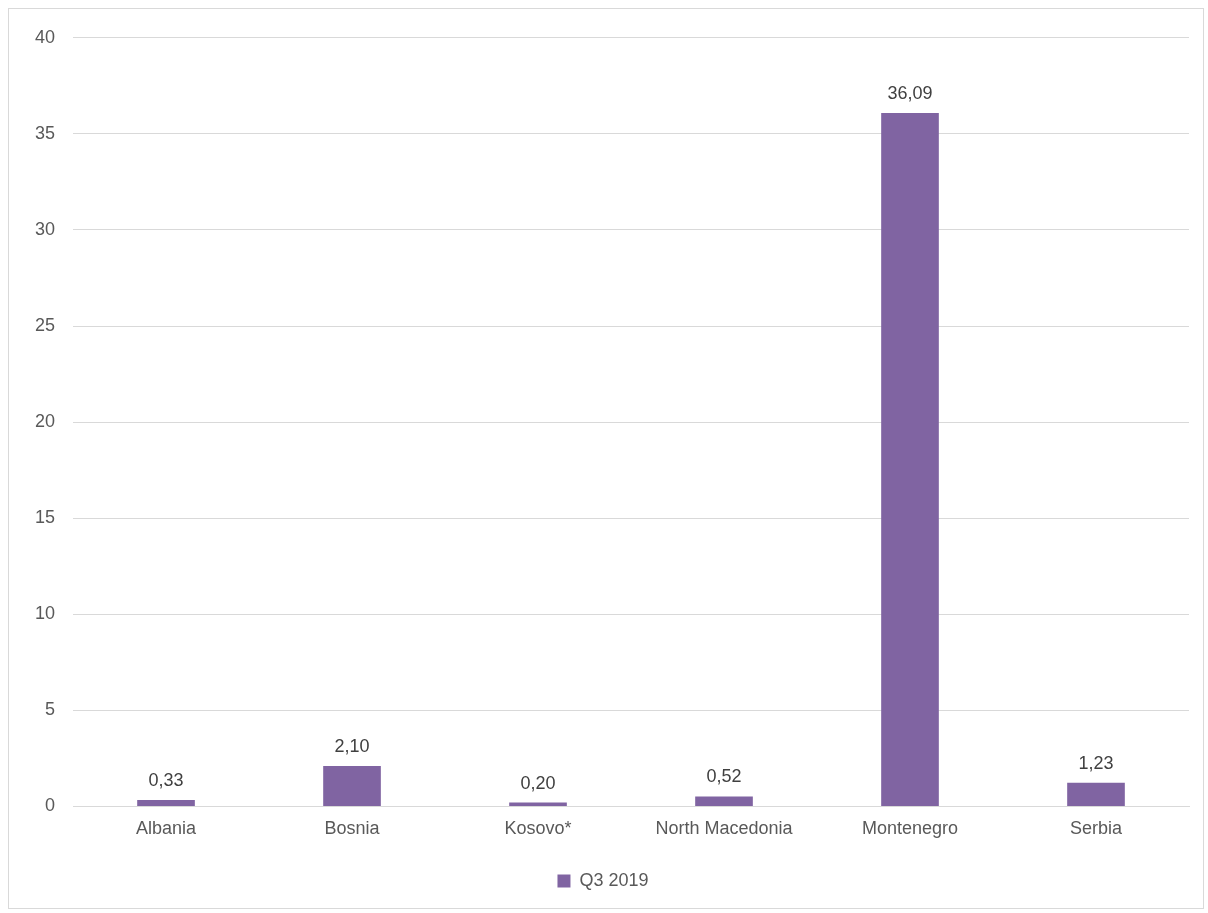 This screenshot has height=913, width=1208. I want to click on y-tick-label: 10, so click(45, 613).